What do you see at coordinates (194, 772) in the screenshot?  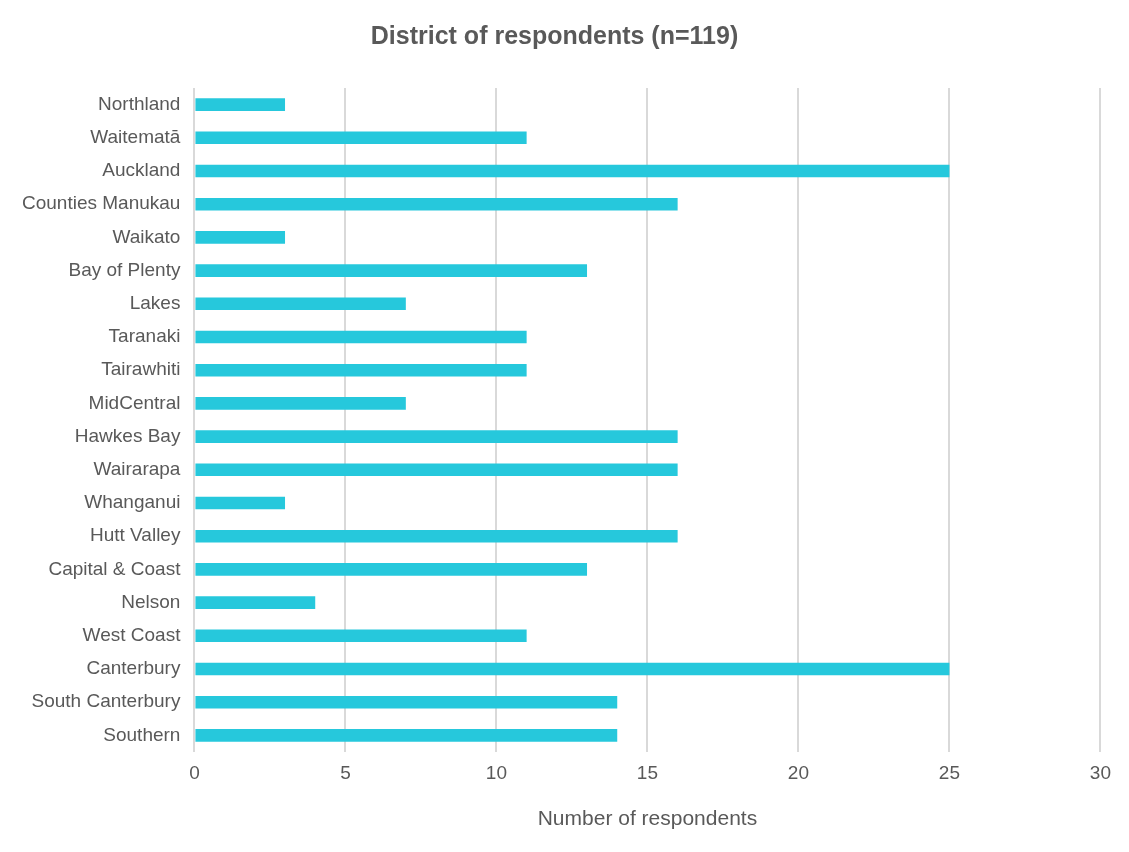 I see `x-tick-label: 0` at bounding box center [194, 772].